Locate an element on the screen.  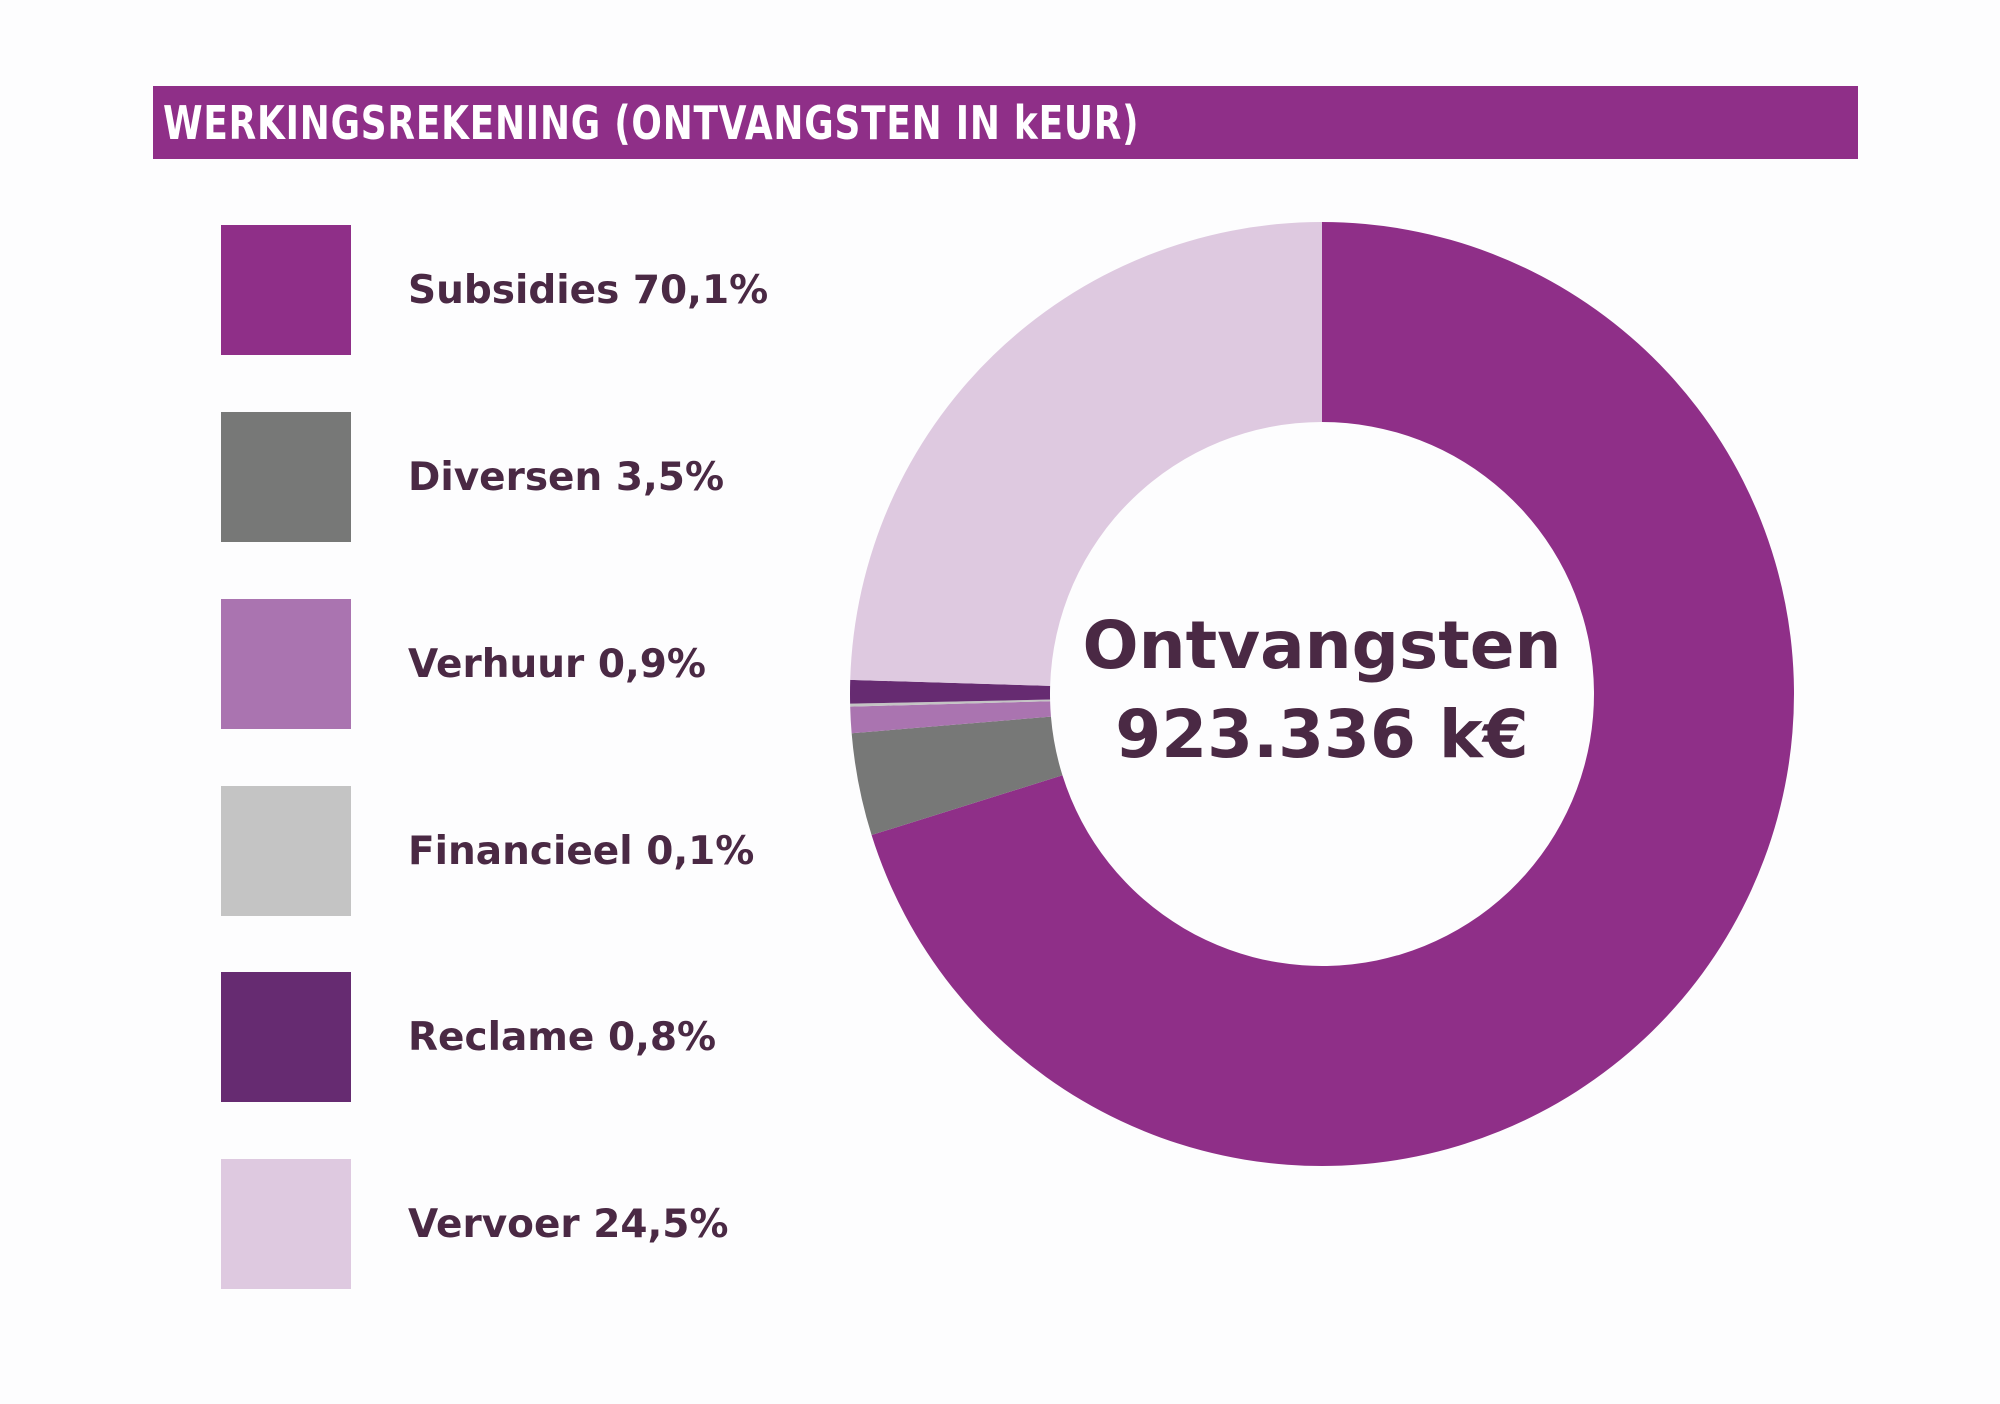
legend-swatch-diversen is located at coordinates (286, 477).